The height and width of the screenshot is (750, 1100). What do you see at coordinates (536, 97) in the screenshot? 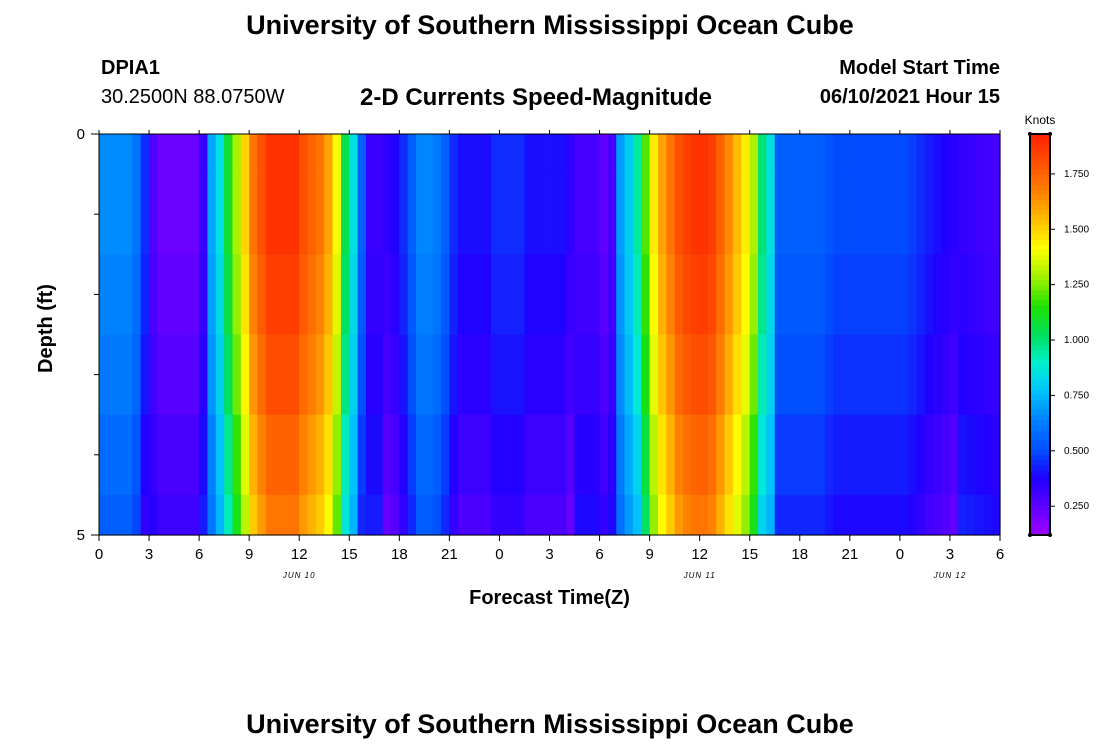
I see `plot-title: 2-D Currents Speed-Magnitude` at bounding box center [536, 97].